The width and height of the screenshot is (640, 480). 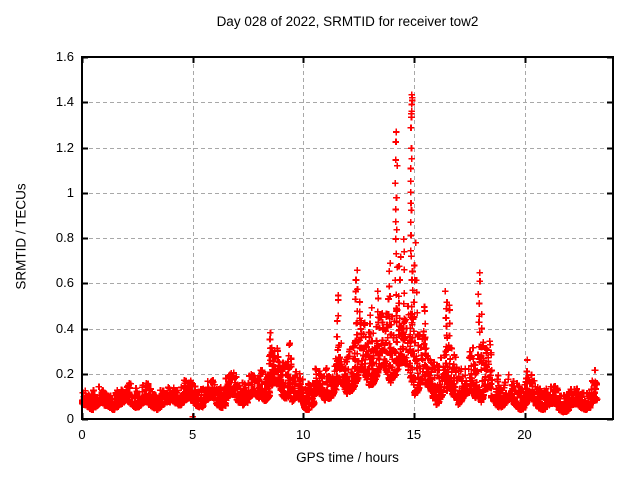 What do you see at coordinates (64, 328) in the screenshot?
I see `y-tick-label: 0.4` at bounding box center [64, 328].